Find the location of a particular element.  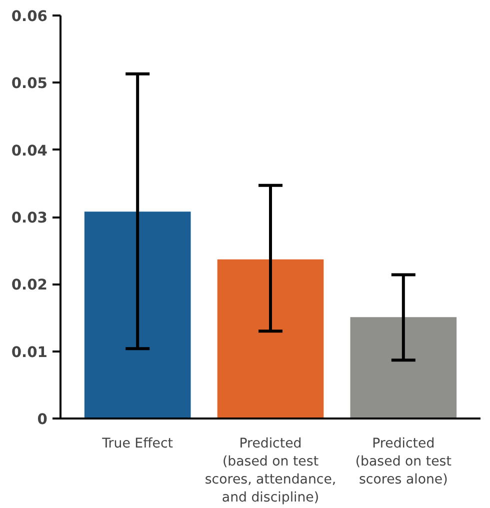

y-tick-label: 0.05 is located at coordinates (29, 83).